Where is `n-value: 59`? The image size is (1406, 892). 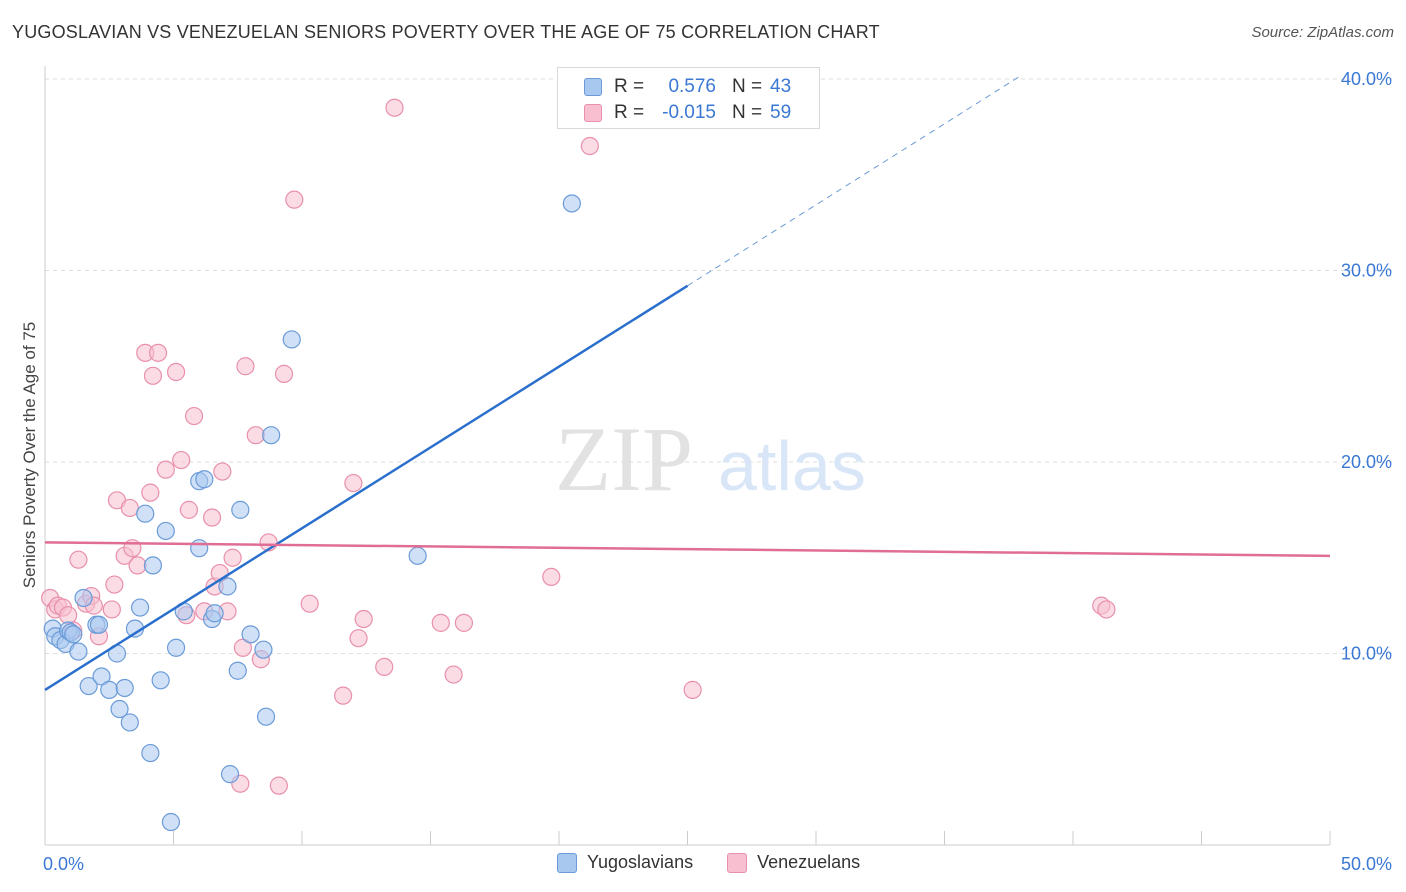
n-value: 59 is located at coordinates (781, 112).